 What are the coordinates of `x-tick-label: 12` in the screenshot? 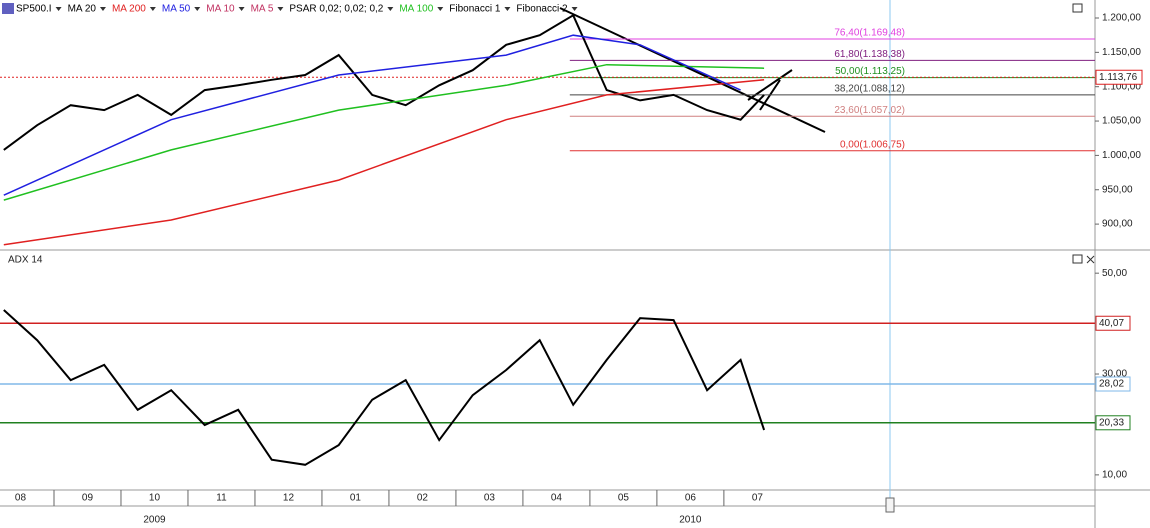 It's located at (289, 498).